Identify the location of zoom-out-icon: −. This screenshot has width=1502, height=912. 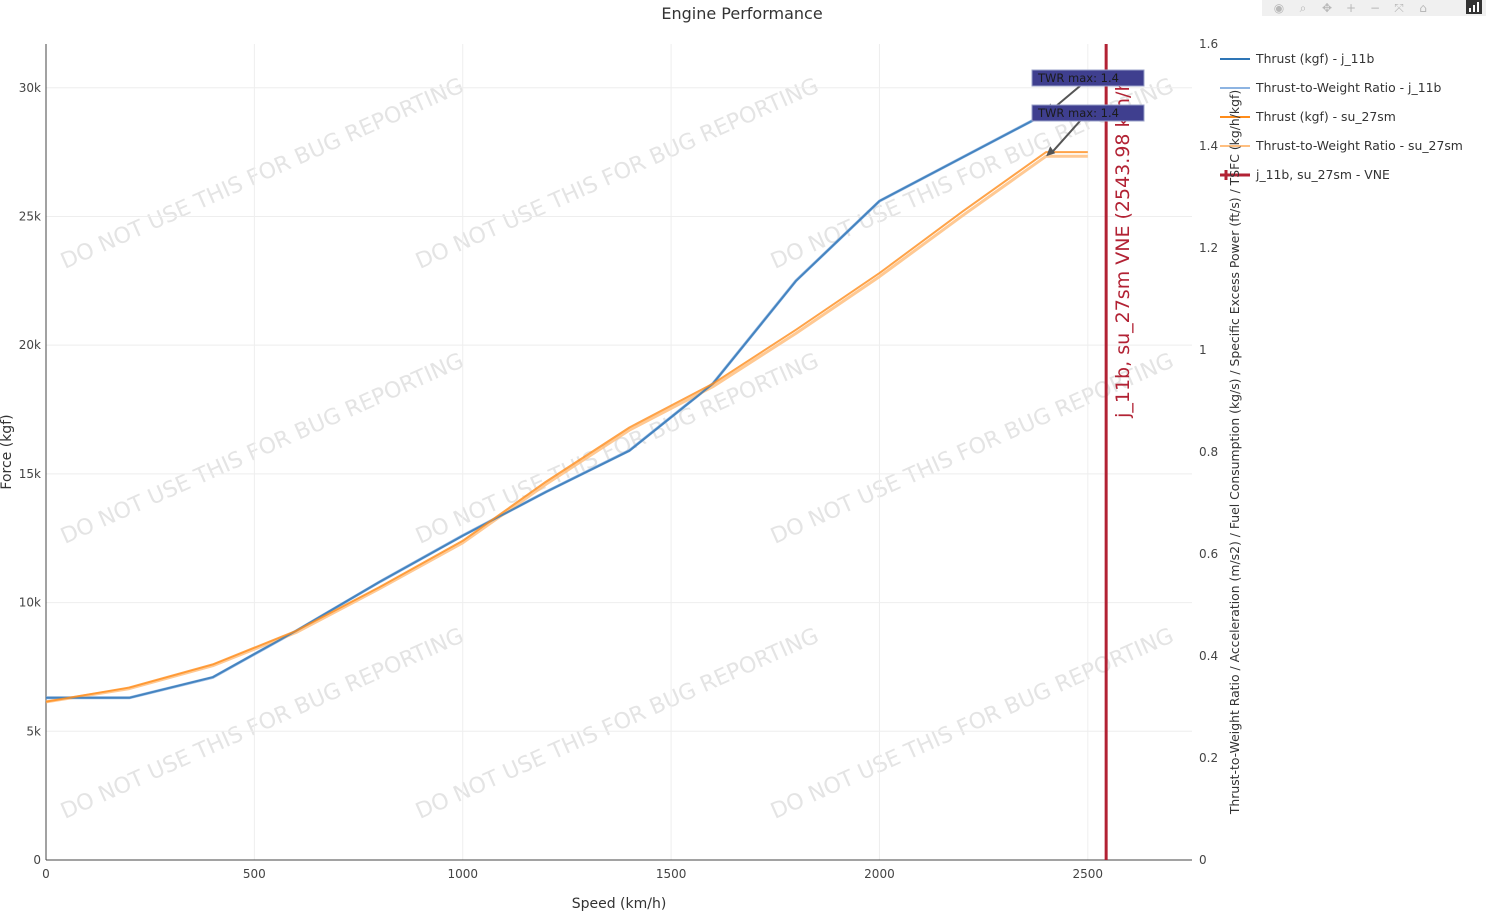
(1375, 8).